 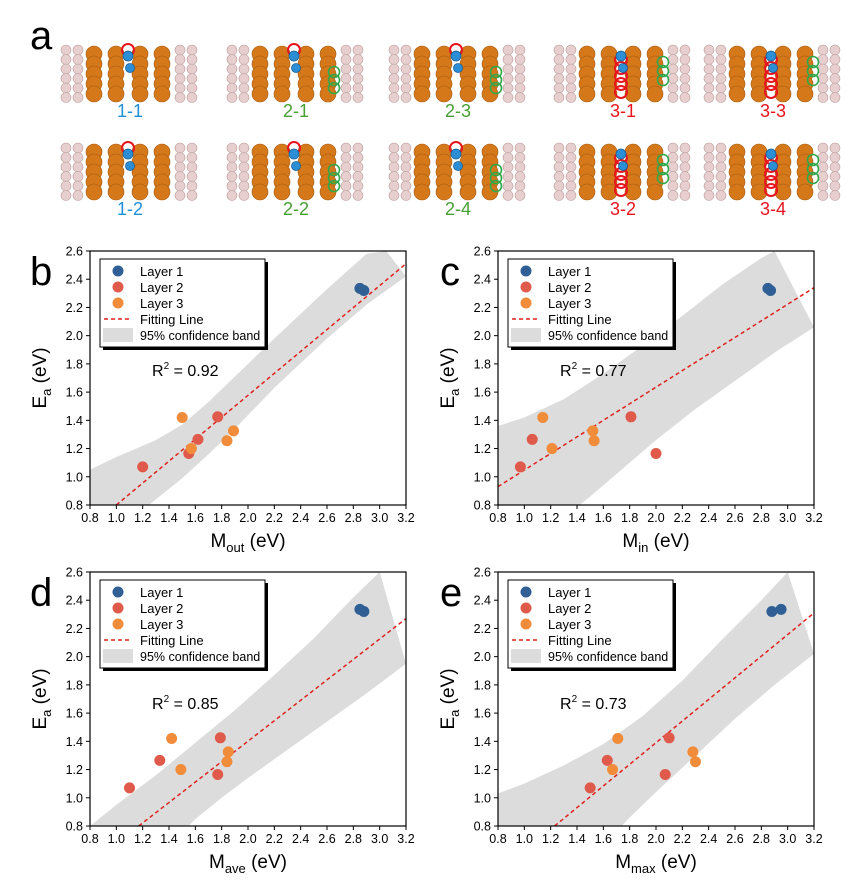 I want to click on y-tick-label: 1.6, so click(x=482, y=714).